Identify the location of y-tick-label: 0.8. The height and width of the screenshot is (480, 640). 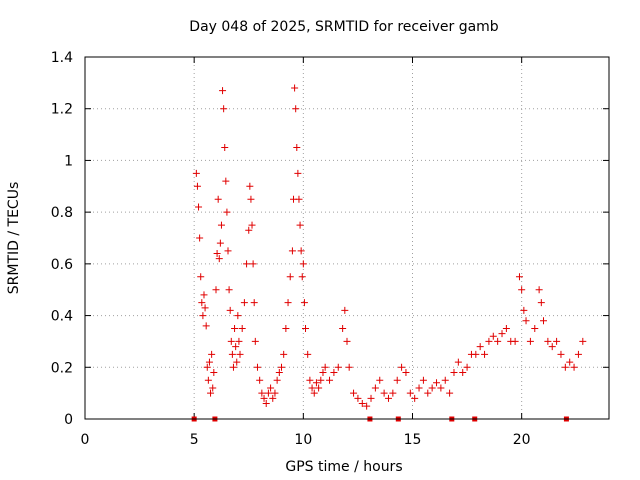
(62, 213).